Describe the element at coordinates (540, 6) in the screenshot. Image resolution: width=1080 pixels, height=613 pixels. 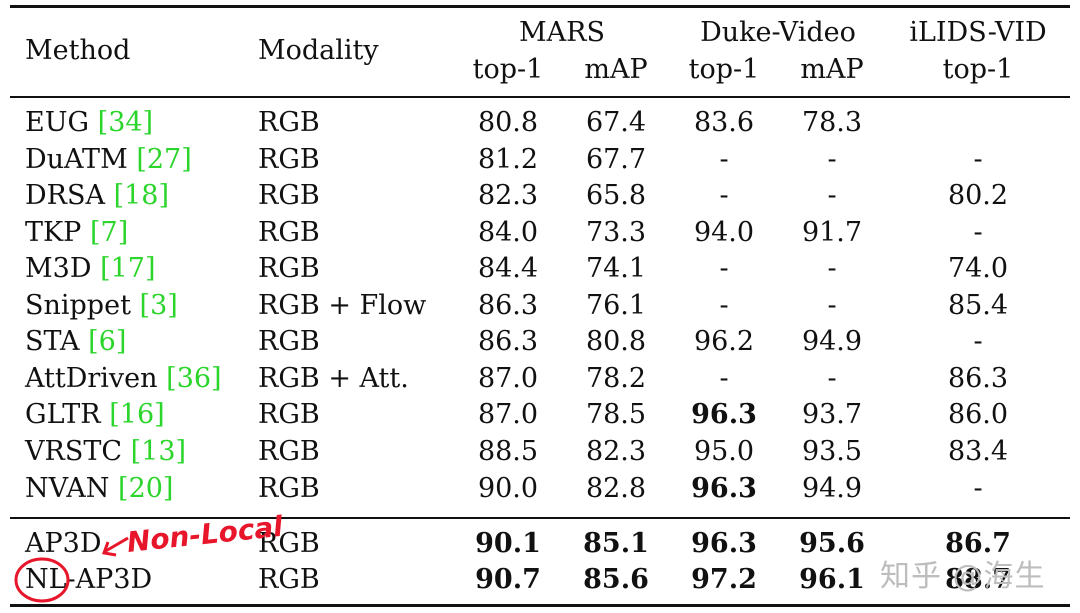
I see `top-rule` at that location.